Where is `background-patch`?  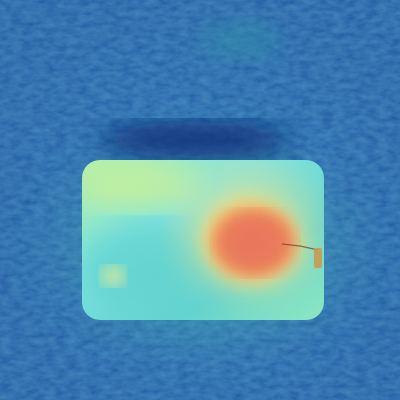
background-patch is located at coordinates (240, 40).